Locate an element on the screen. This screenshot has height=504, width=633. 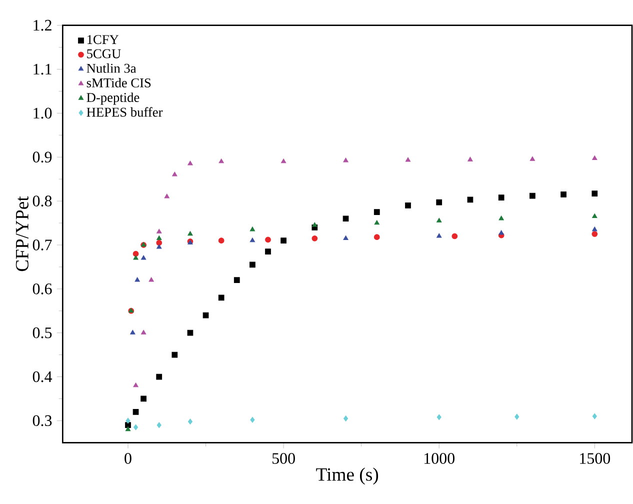
y-tick-label: 0.4 is located at coordinates (42, 376).